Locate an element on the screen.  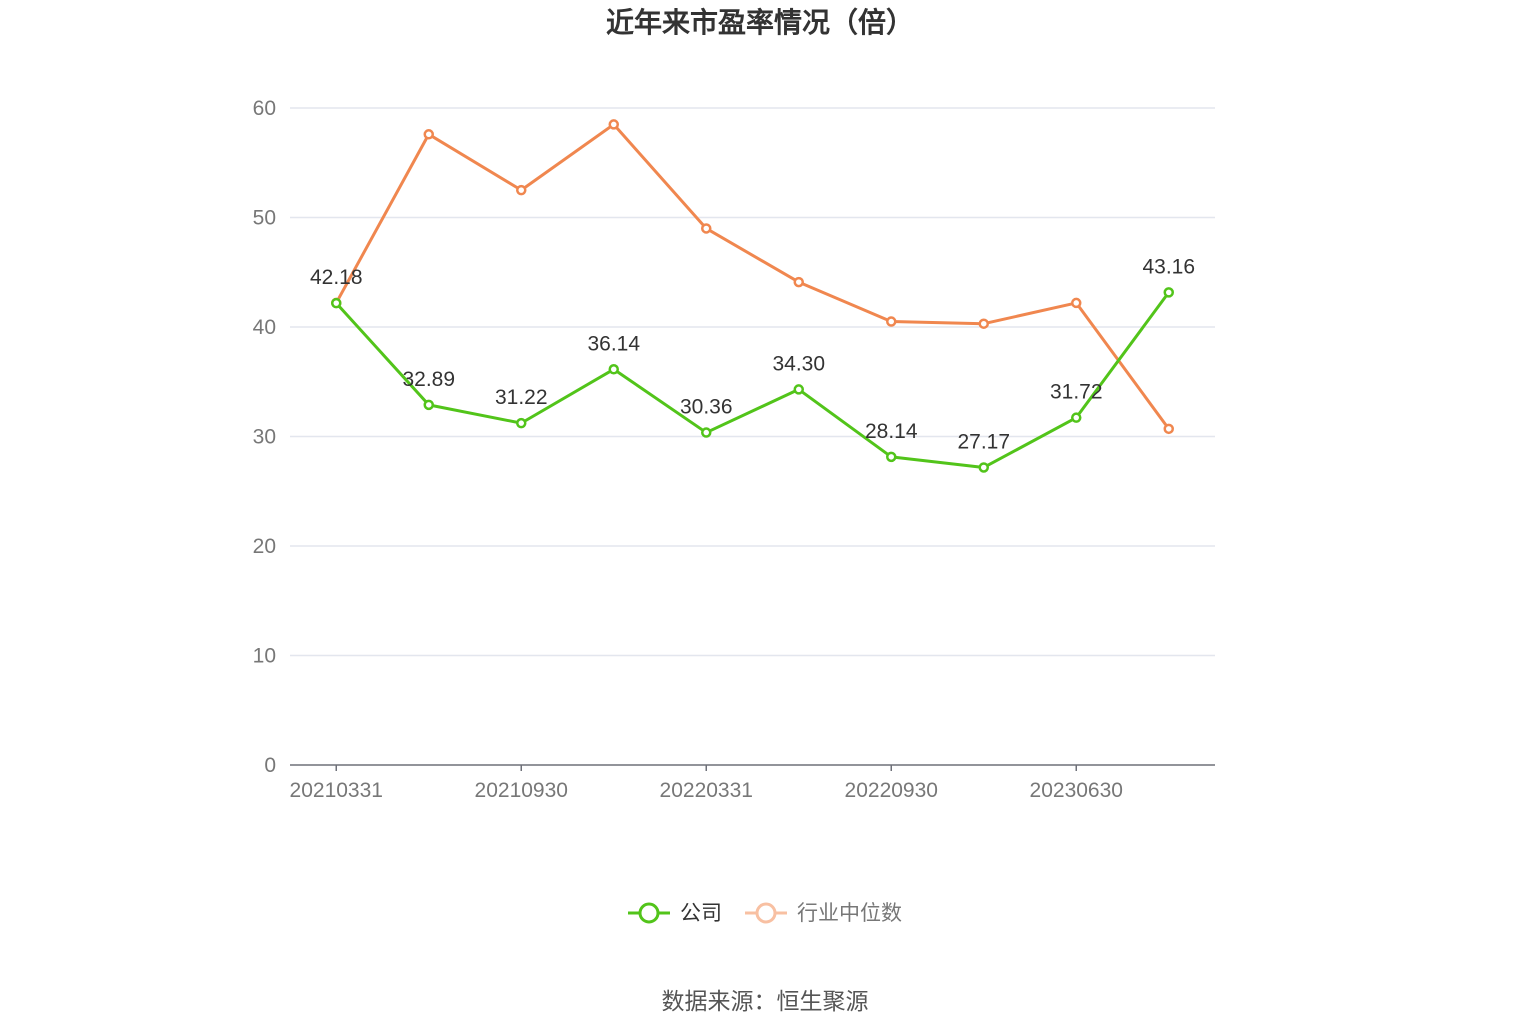
y-tick-label: 40 is located at coordinates (264, 327).